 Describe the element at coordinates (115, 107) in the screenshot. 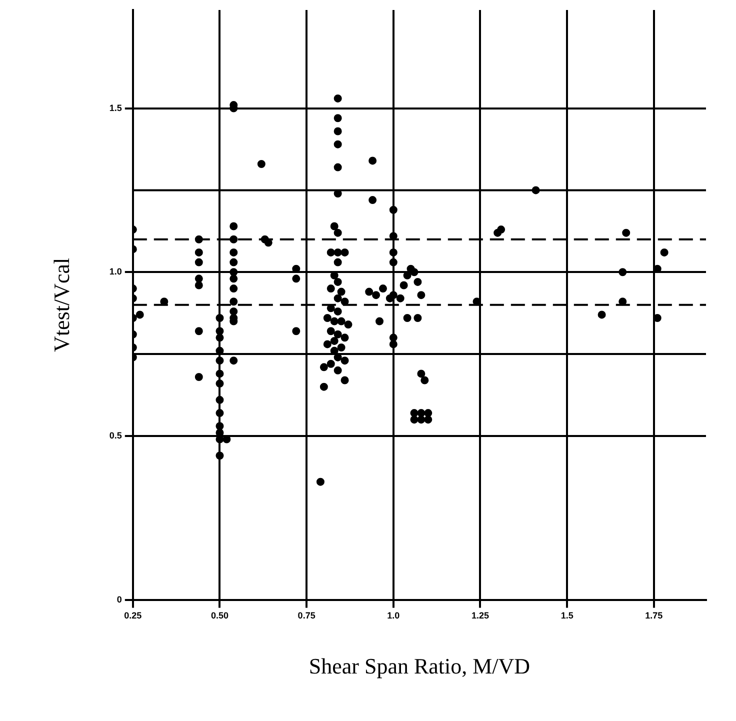

I see `y-tick-label: 1.5` at that location.